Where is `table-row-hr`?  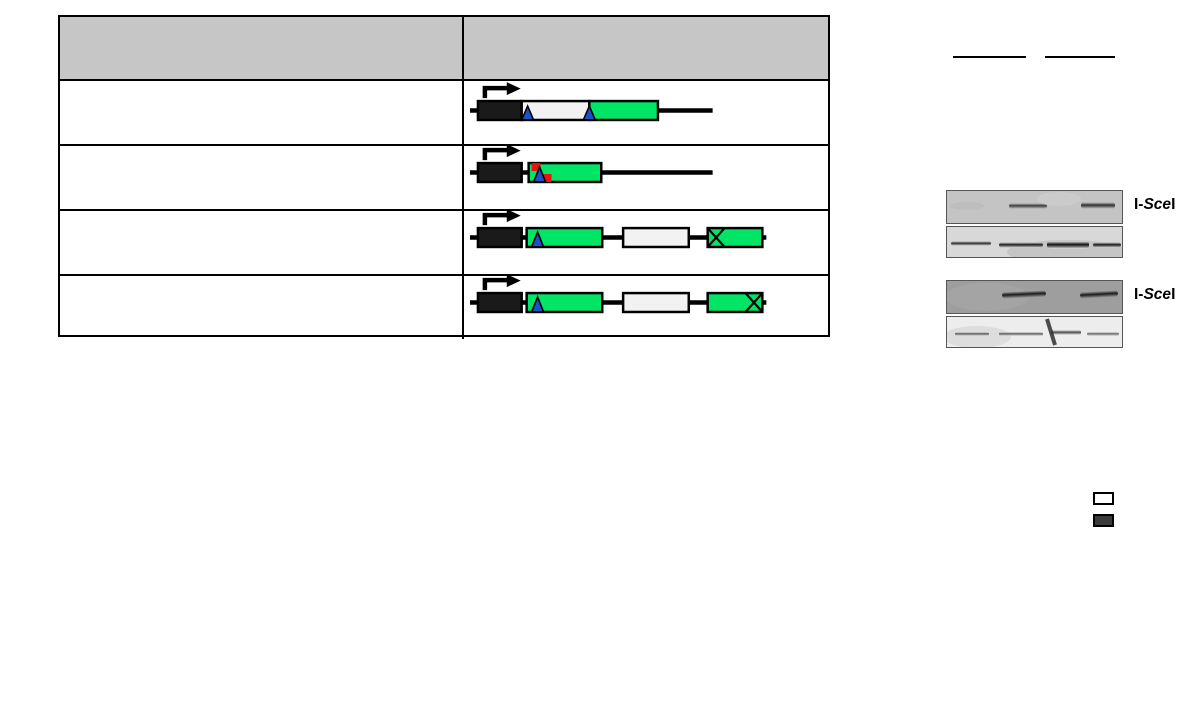 table-row-hr is located at coordinates (444, 307).